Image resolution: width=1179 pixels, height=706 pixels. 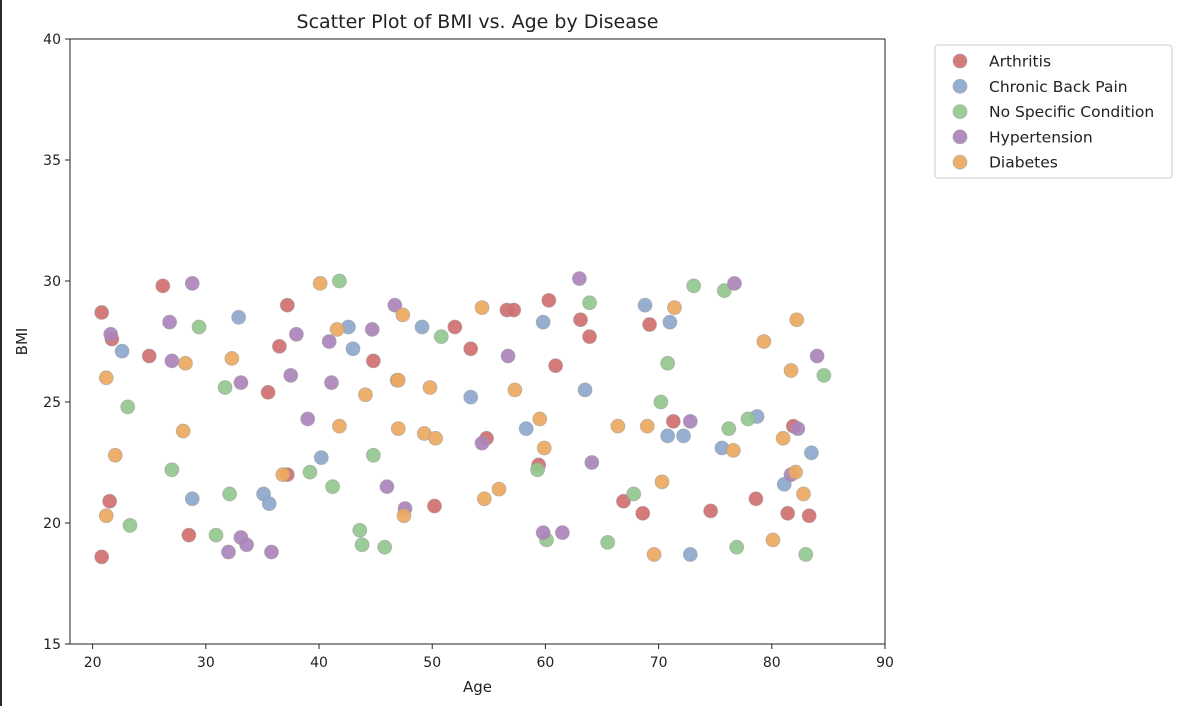 I want to click on x-tick-label: 90, so click(x=885, y=663).